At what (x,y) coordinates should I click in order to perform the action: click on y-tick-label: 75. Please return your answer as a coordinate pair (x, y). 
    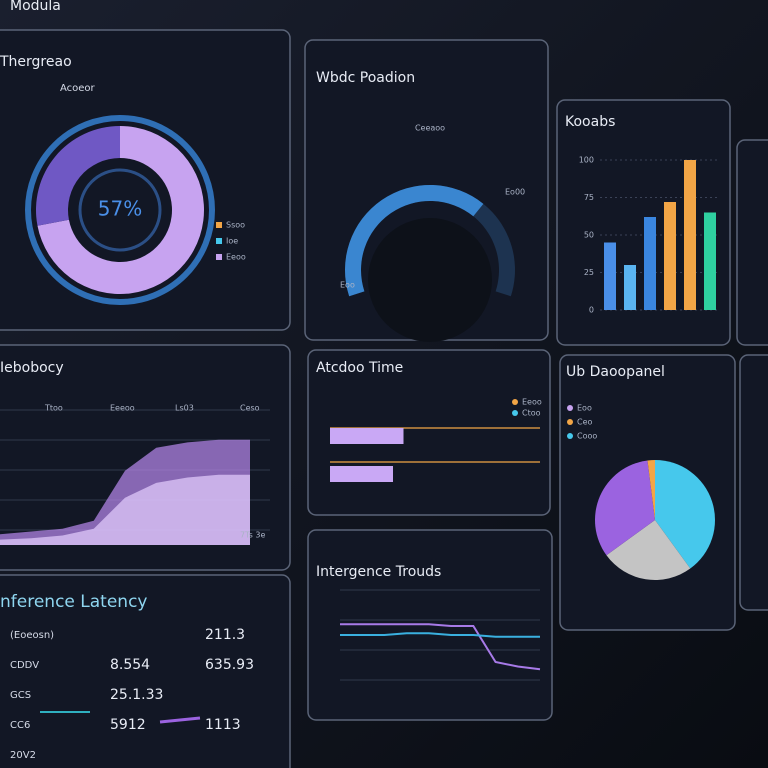
    Looking at the image, I should click on (589, 197).